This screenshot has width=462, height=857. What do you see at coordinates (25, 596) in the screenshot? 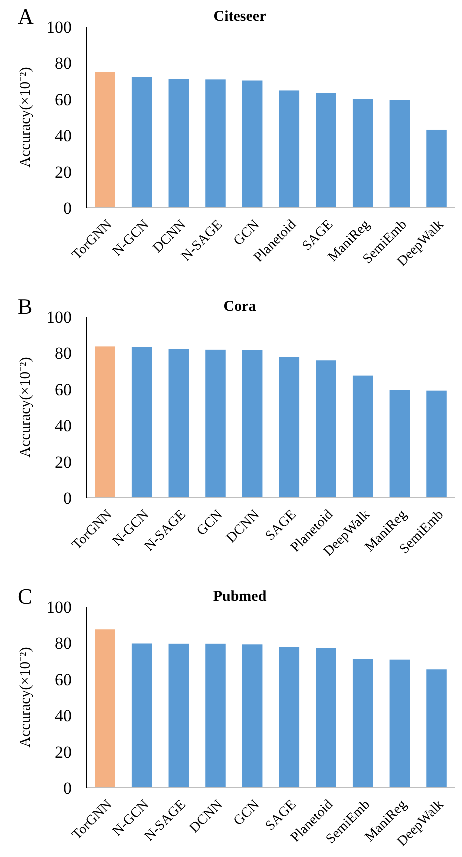
I see `text: C` at bounding box center [25, 596].